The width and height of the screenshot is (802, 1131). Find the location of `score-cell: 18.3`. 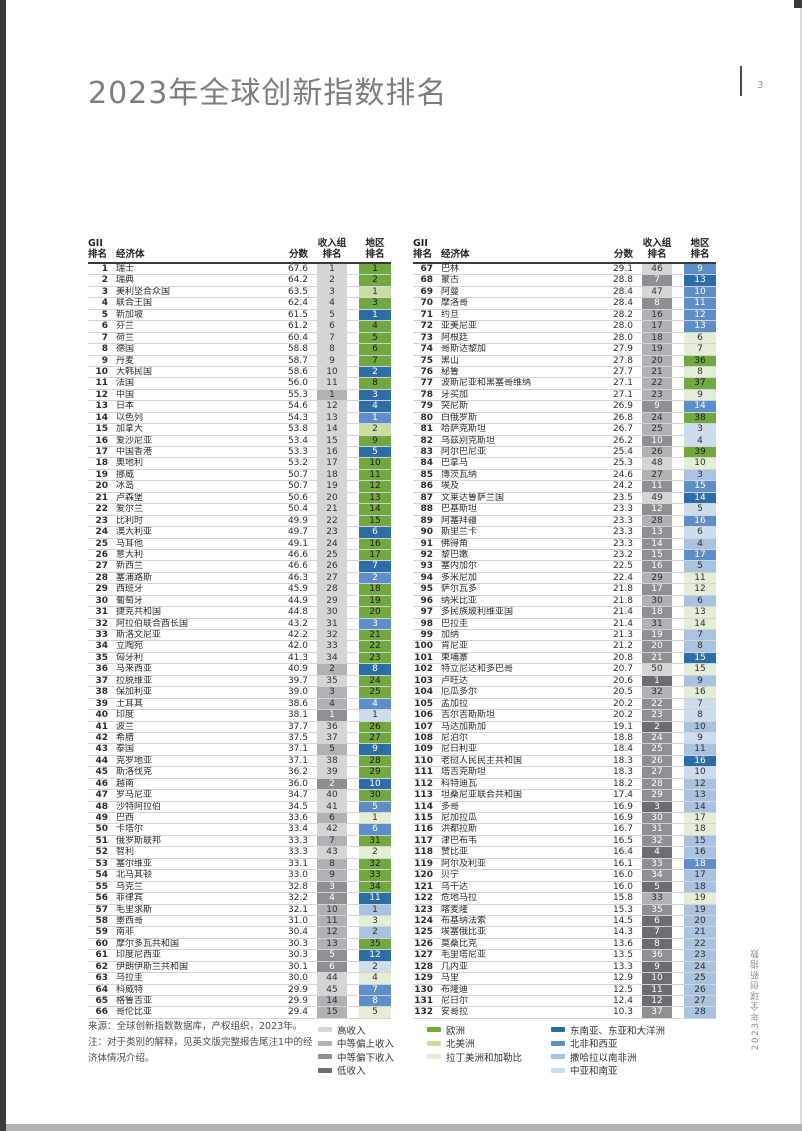

score-cell: 18.3 is located at coordinates (622, 760).